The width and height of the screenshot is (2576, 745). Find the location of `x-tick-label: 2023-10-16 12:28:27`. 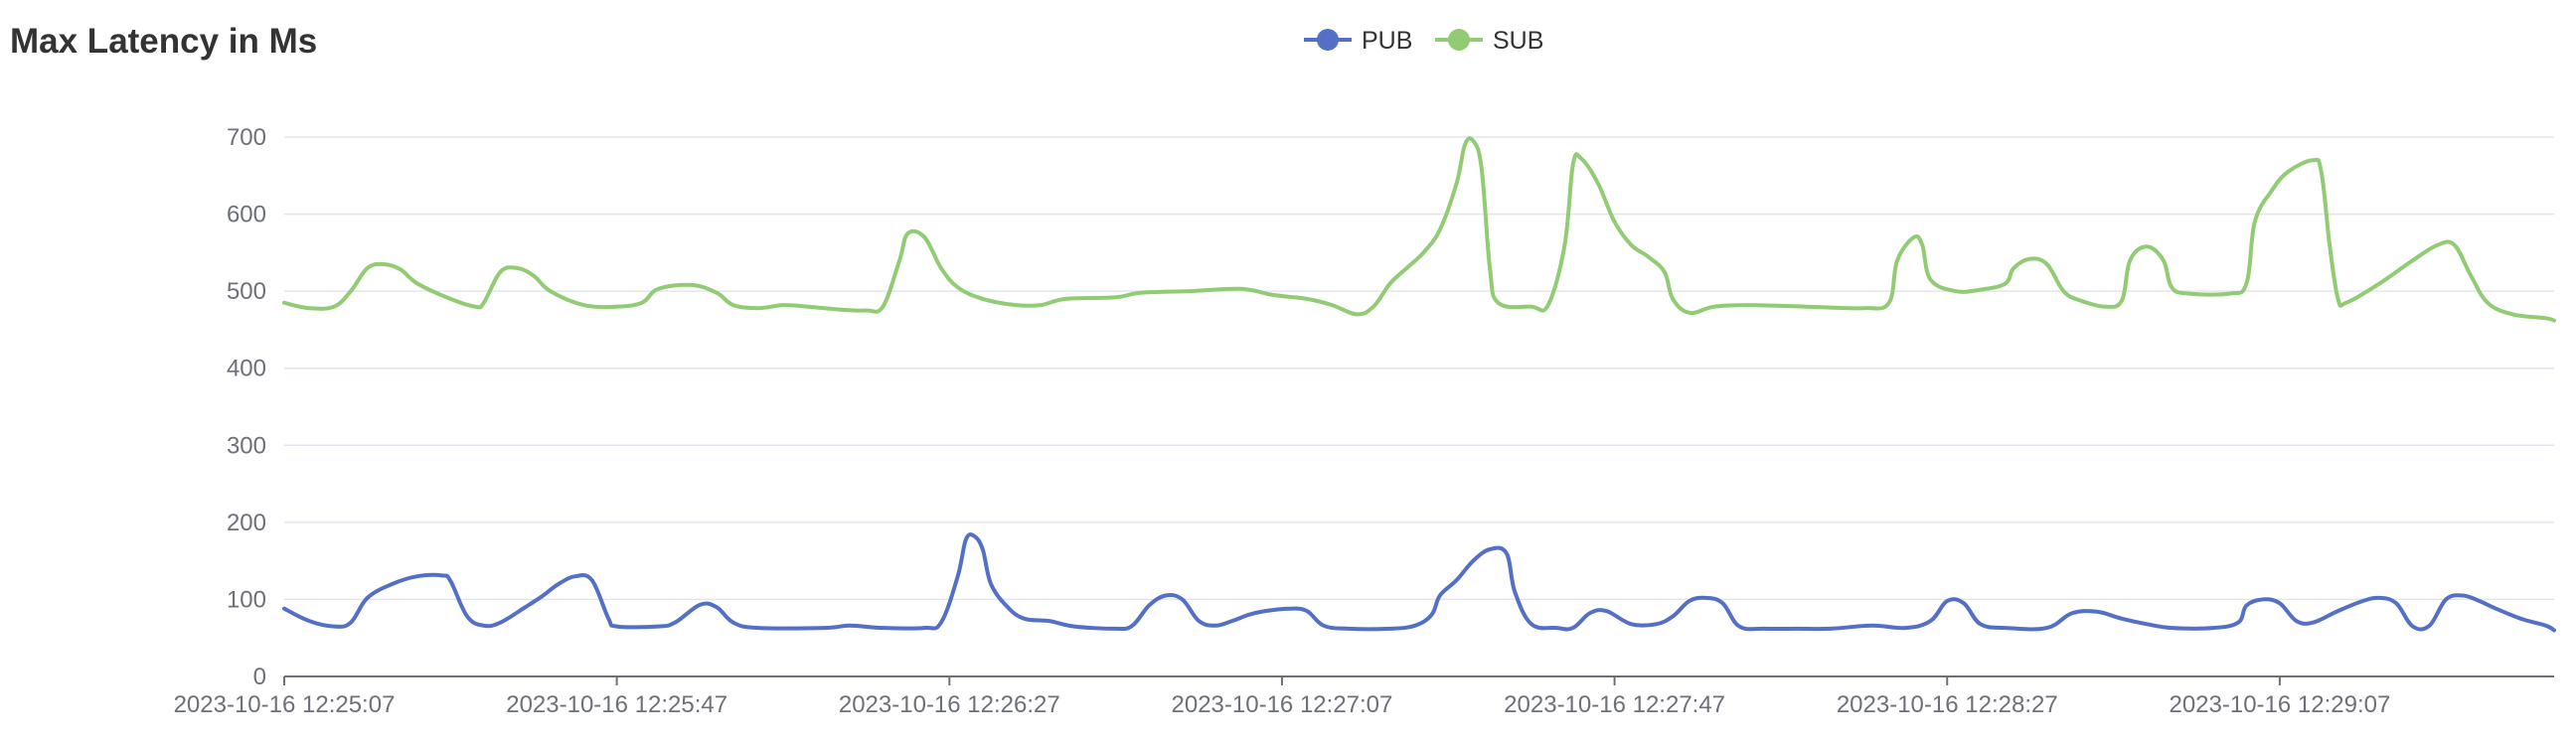

x-tick-label: 2023-10-16 12:28:27 is located at coordinates (1947, 704).